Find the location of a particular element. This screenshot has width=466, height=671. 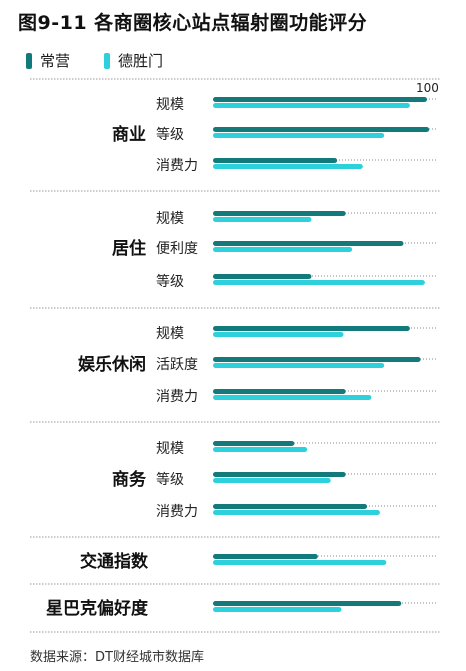

chart-title: 图9-11 各商圈核心站点辐射圈功能评分 is located at coordinates (193, 23).